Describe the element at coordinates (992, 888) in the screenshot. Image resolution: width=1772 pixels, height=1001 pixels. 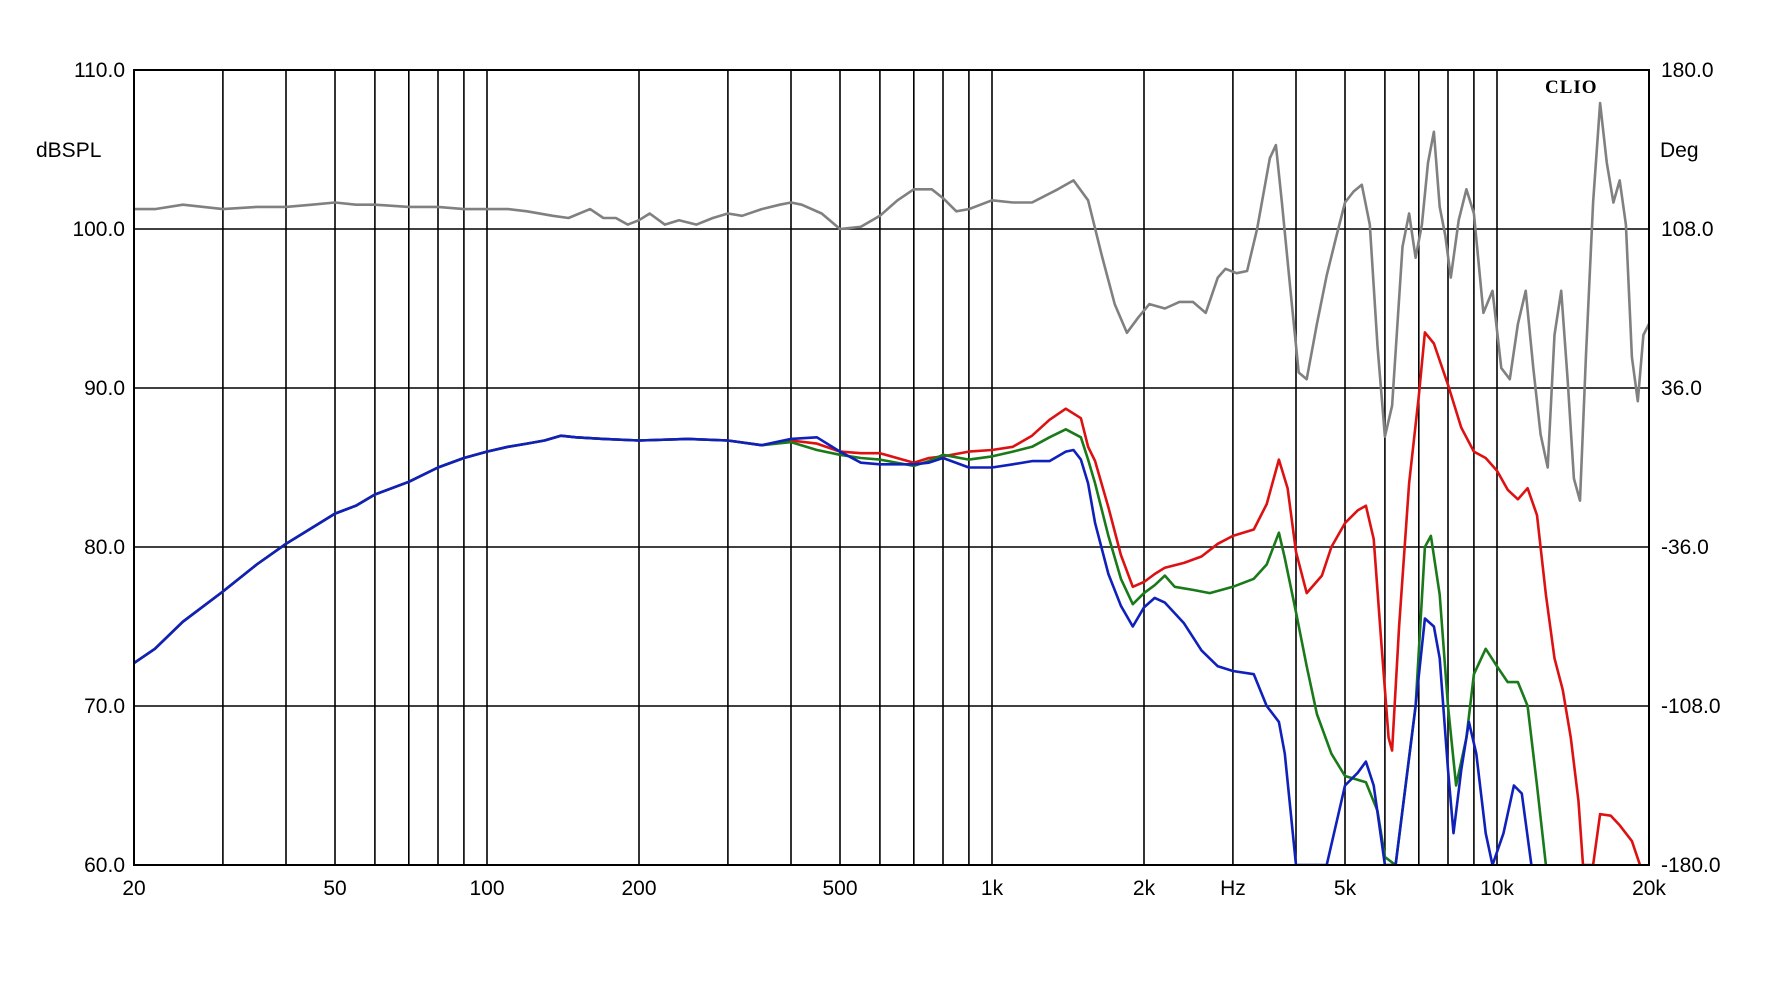
I see `x-tick-label: 1k` at that location.